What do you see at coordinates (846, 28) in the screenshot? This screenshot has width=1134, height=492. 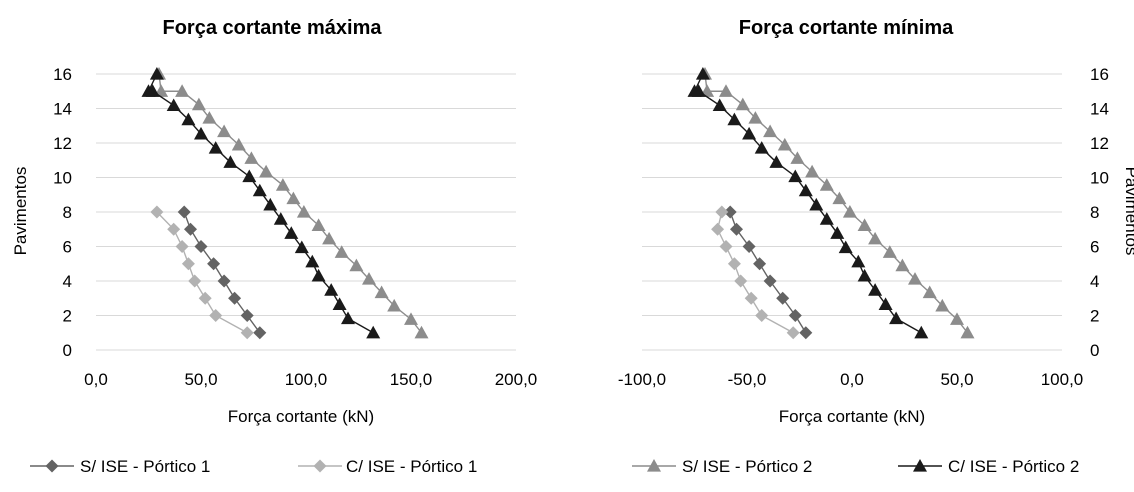 I see `chart-title: Força cortante mínima` at bounding box center [846, 28].